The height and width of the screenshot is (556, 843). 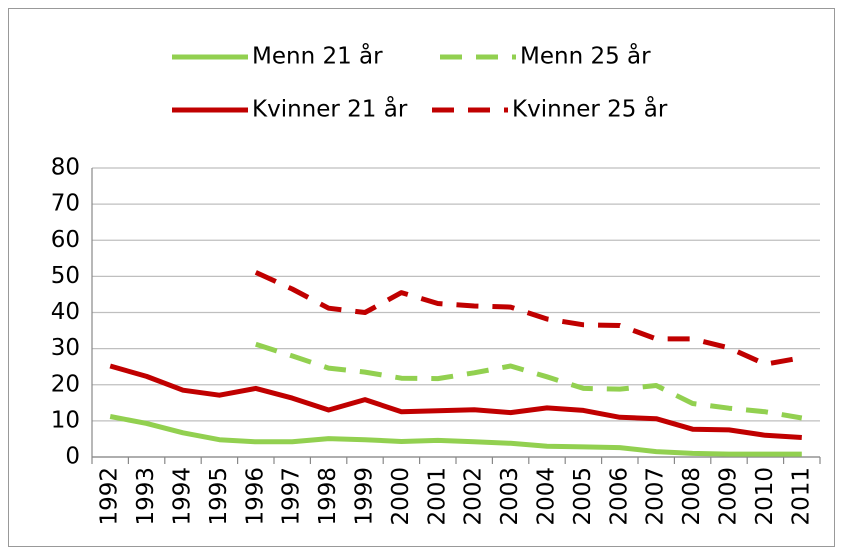 What do you see at coordinates (801, 496) in the screenshot?
I see `x-tick-label: 2011` at bounding box center [801, 496].